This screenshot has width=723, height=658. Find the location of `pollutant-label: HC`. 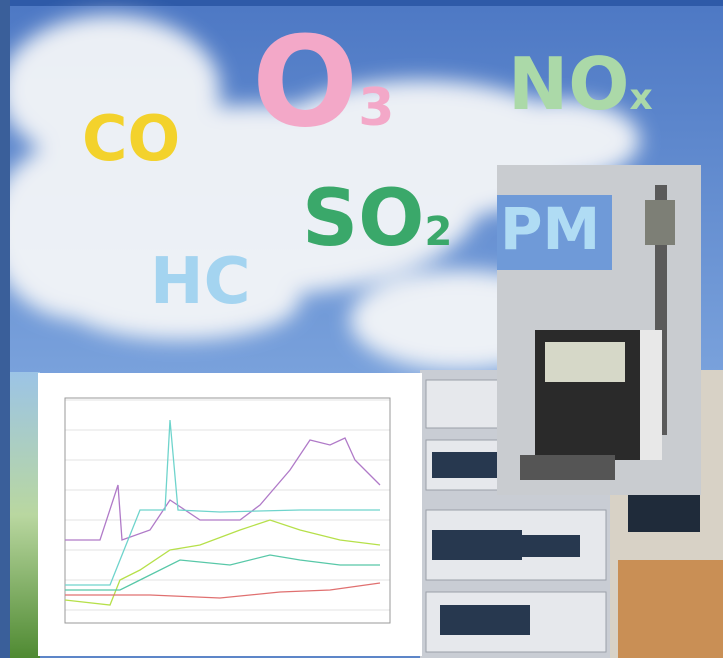

pollutant-label: HC is located at coordinates (200, 282).